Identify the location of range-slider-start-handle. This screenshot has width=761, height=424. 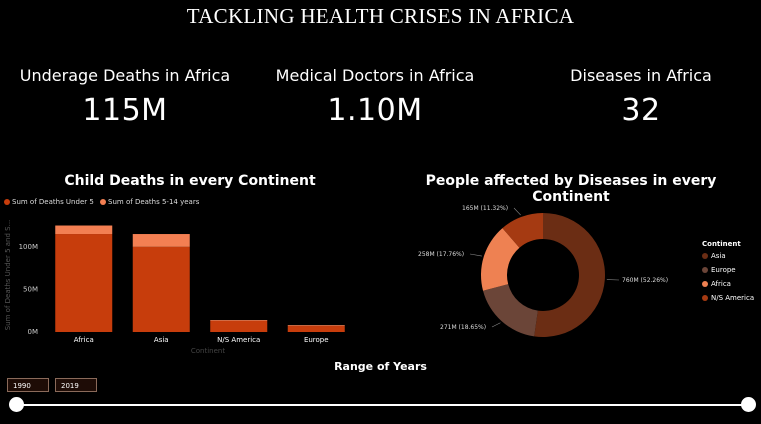
(16, 404).